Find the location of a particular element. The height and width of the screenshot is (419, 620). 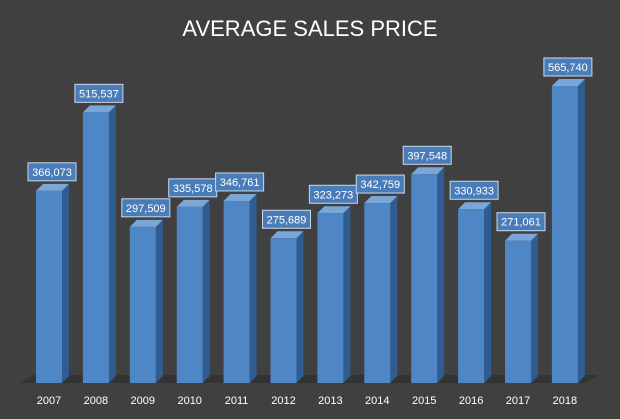

data-label-text: 335,578 is located at coordinates (193, 189).